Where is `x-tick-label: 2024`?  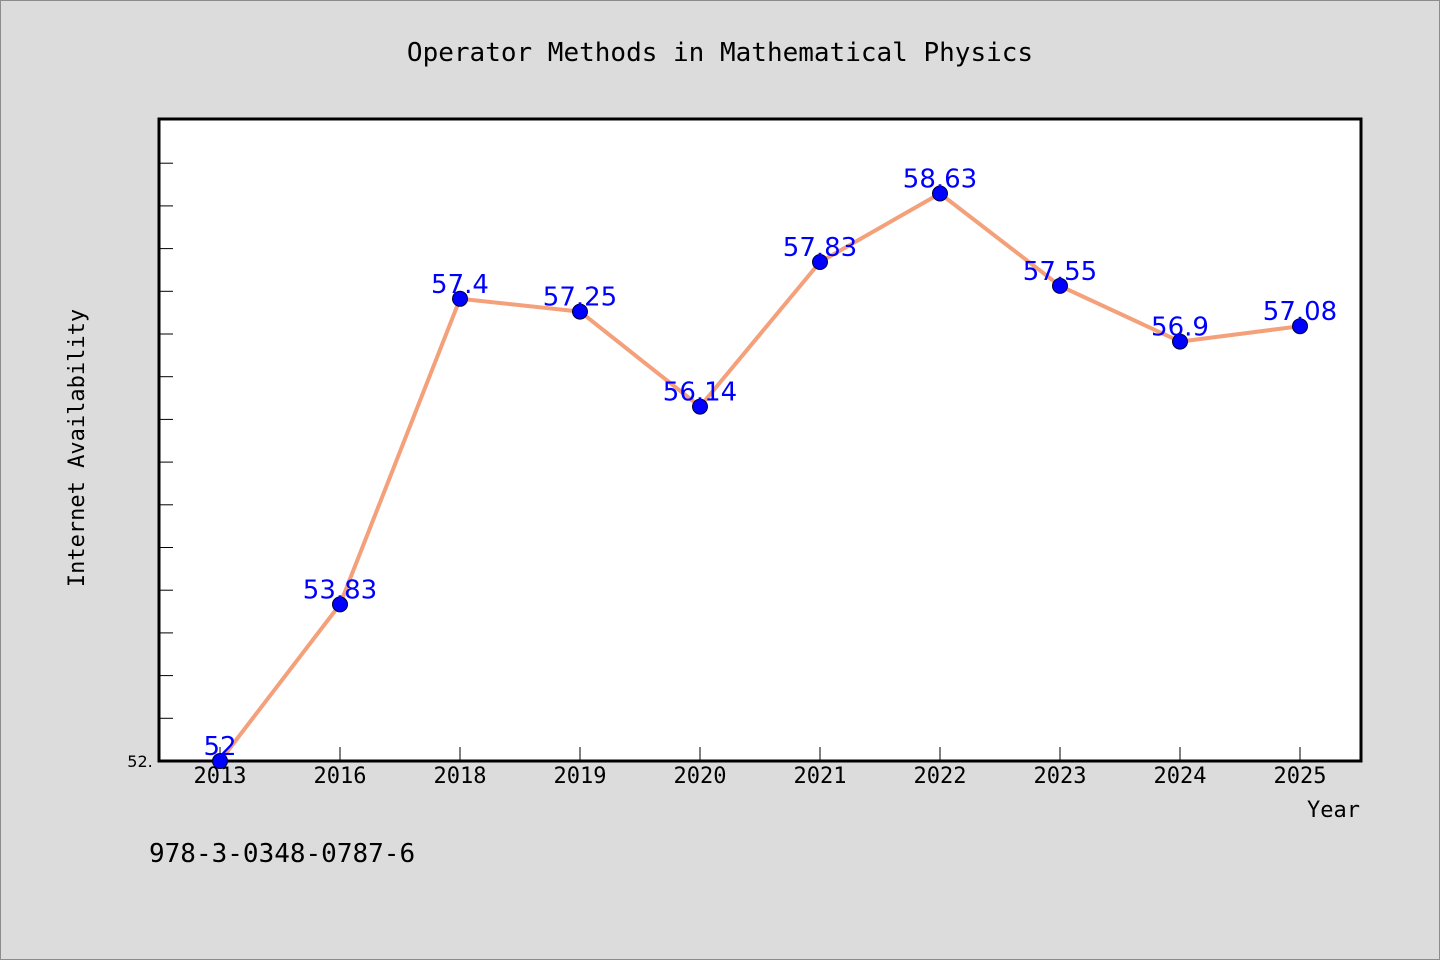
x-tick-label: 2024 is located at coordinates (1180, 776).